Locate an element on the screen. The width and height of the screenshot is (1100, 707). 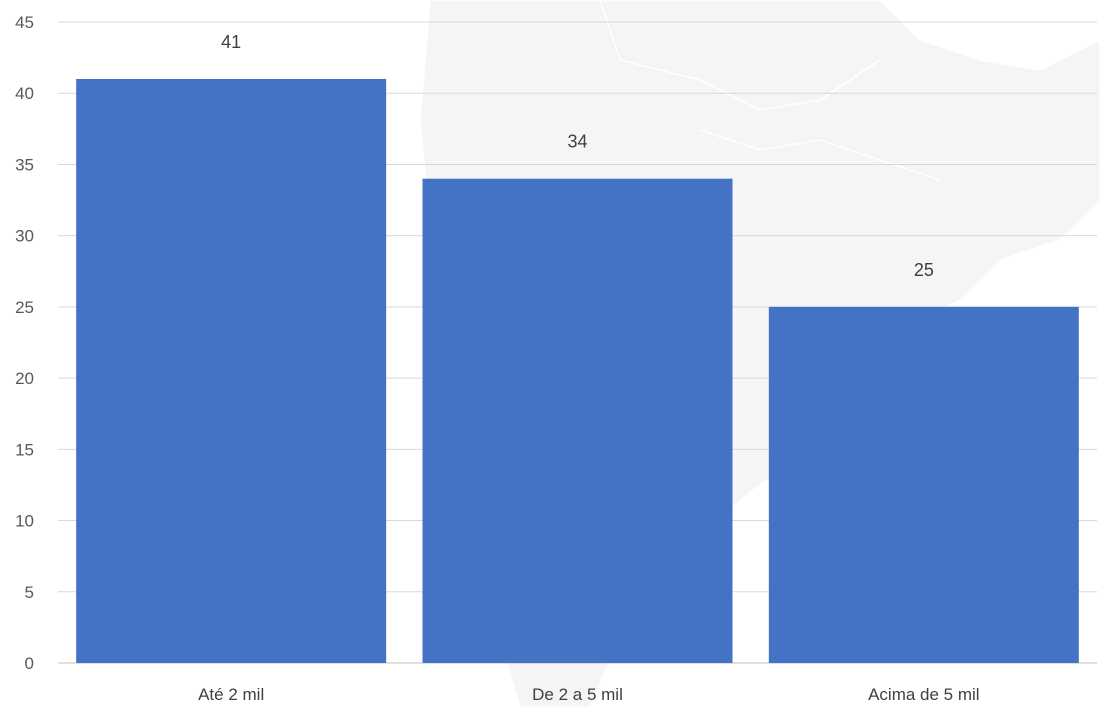
y-tick-label: 20 is located at coordinates (24, 378).